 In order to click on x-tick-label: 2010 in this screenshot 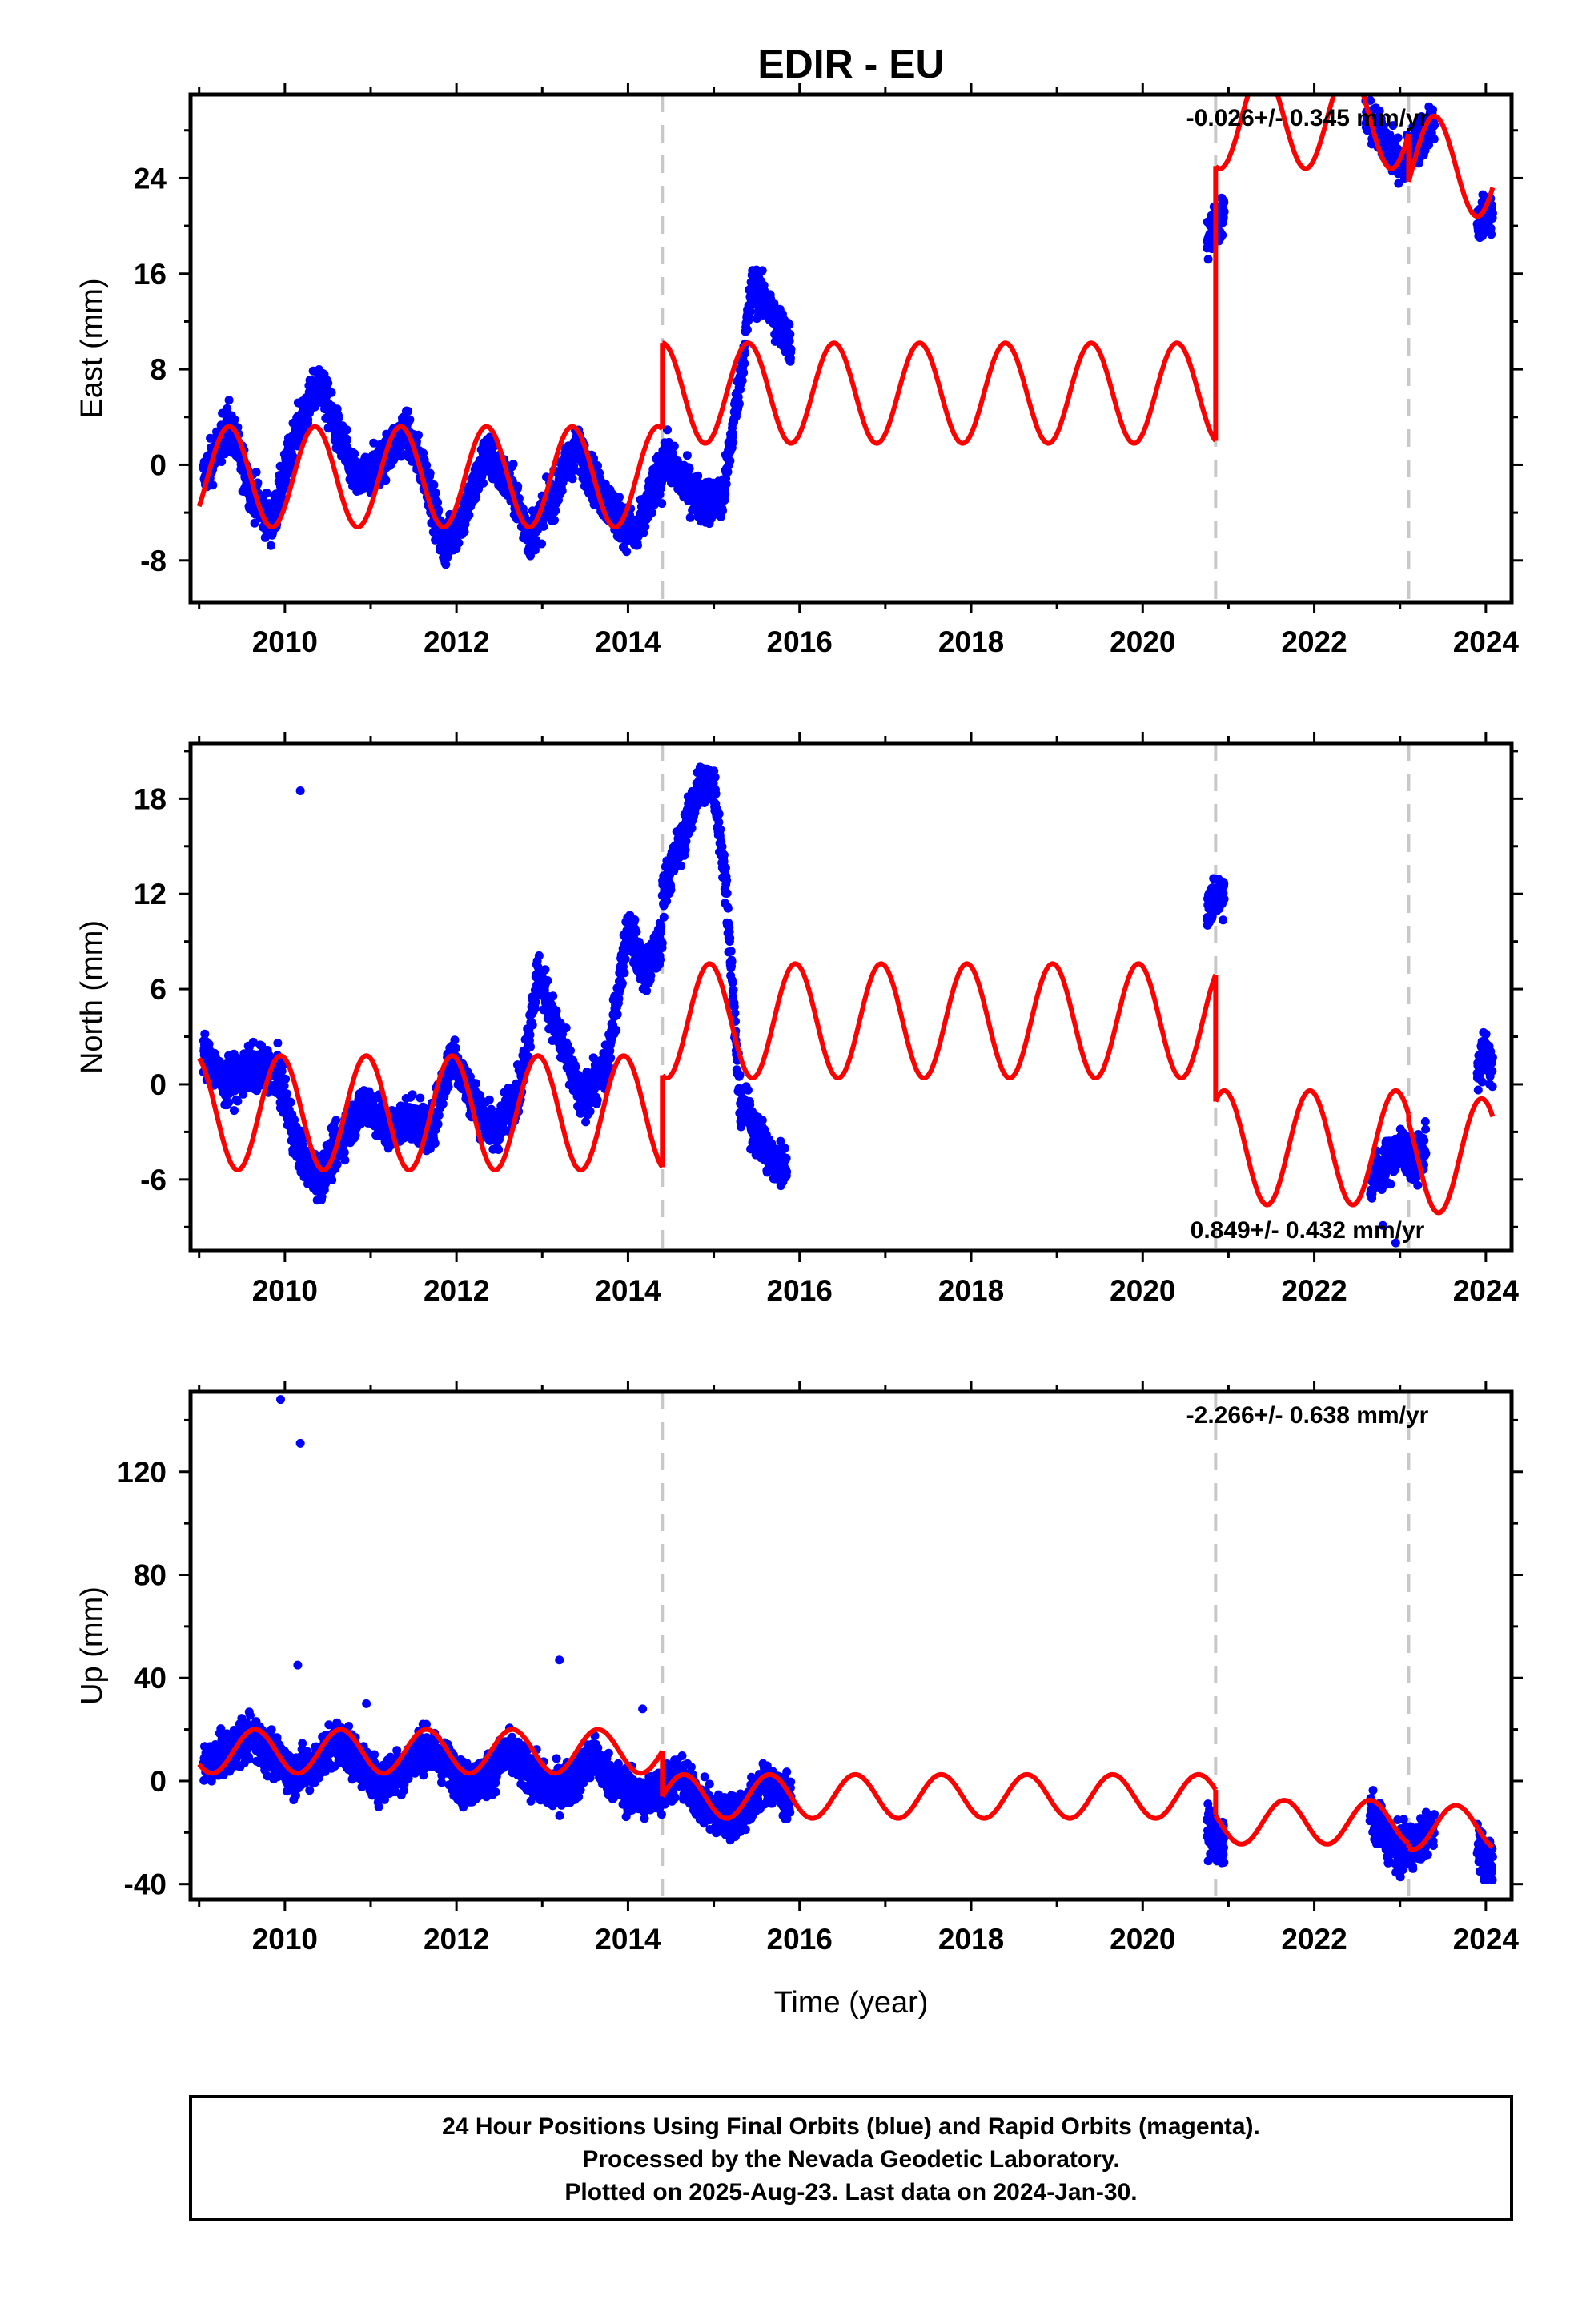, I will do `click(285, 641)`.